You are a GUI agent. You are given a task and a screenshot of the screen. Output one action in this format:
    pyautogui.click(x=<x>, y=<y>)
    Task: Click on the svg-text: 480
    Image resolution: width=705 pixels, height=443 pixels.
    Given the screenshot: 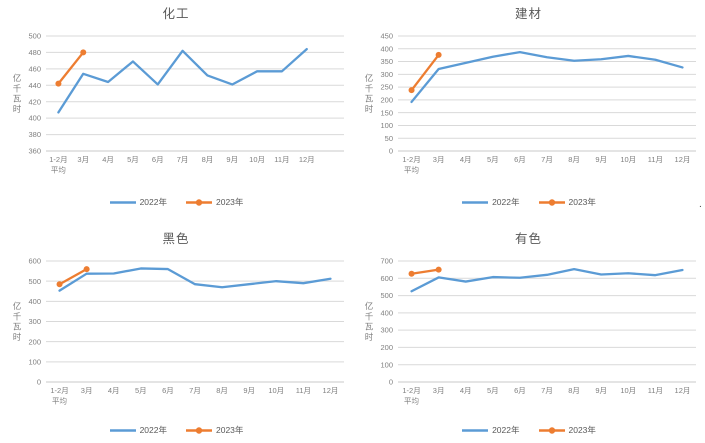 What is the action you would take?
    pyautogui.click(x=34, y=52)
    